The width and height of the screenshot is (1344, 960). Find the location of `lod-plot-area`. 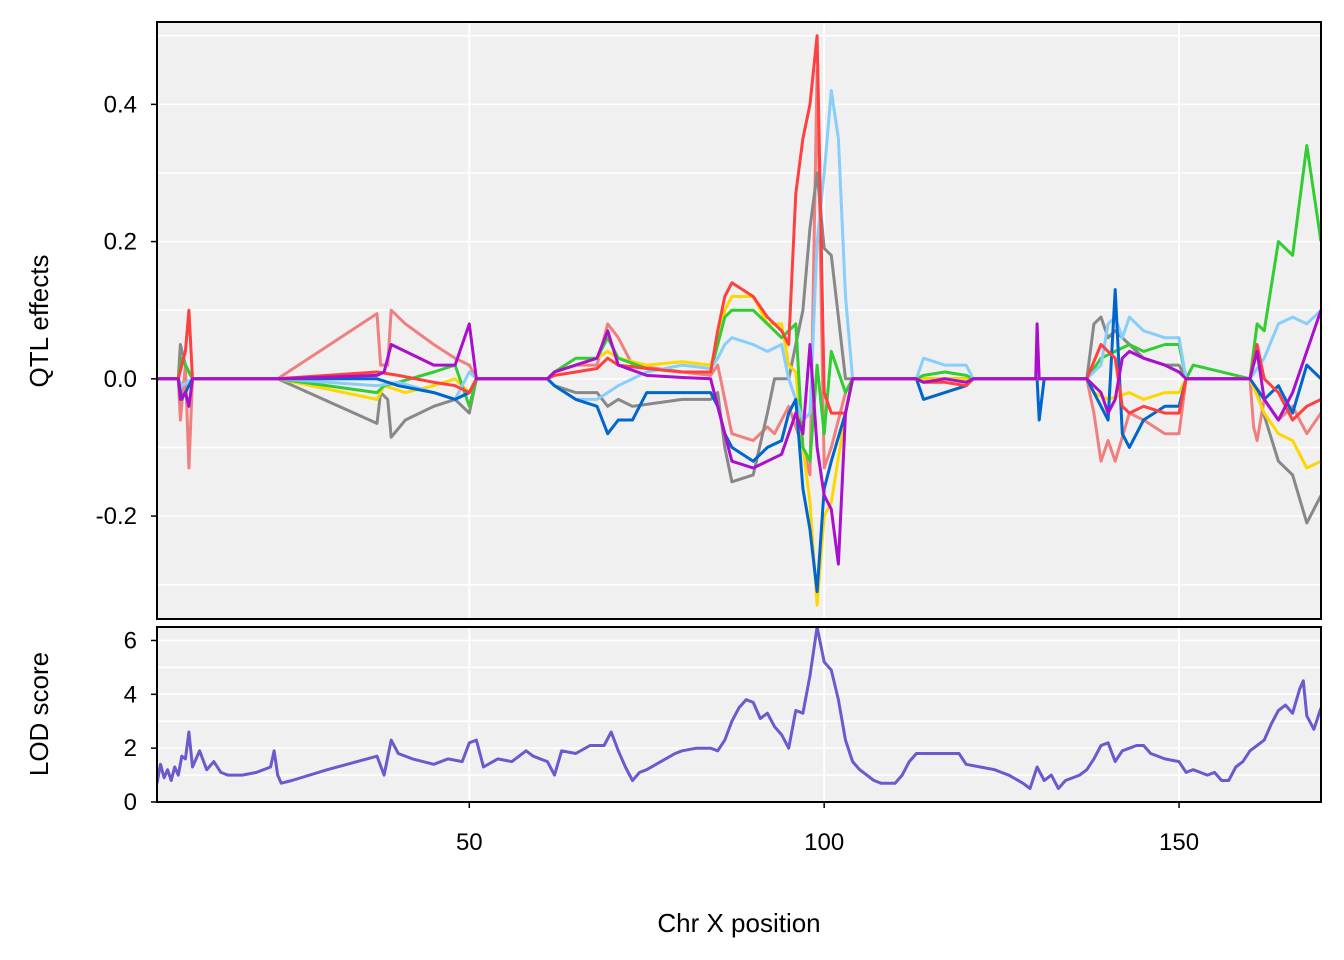

lod-plot-area is located at coordinates (739, 708).